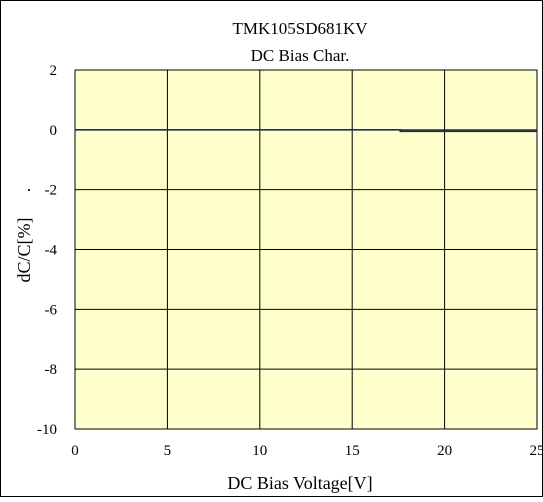 This screenshot has width=543, height=502. What do you see at coordinates (259, 451) in the screenshot?
I see `x-tick-label: 10` at bounding box center [259, 451].